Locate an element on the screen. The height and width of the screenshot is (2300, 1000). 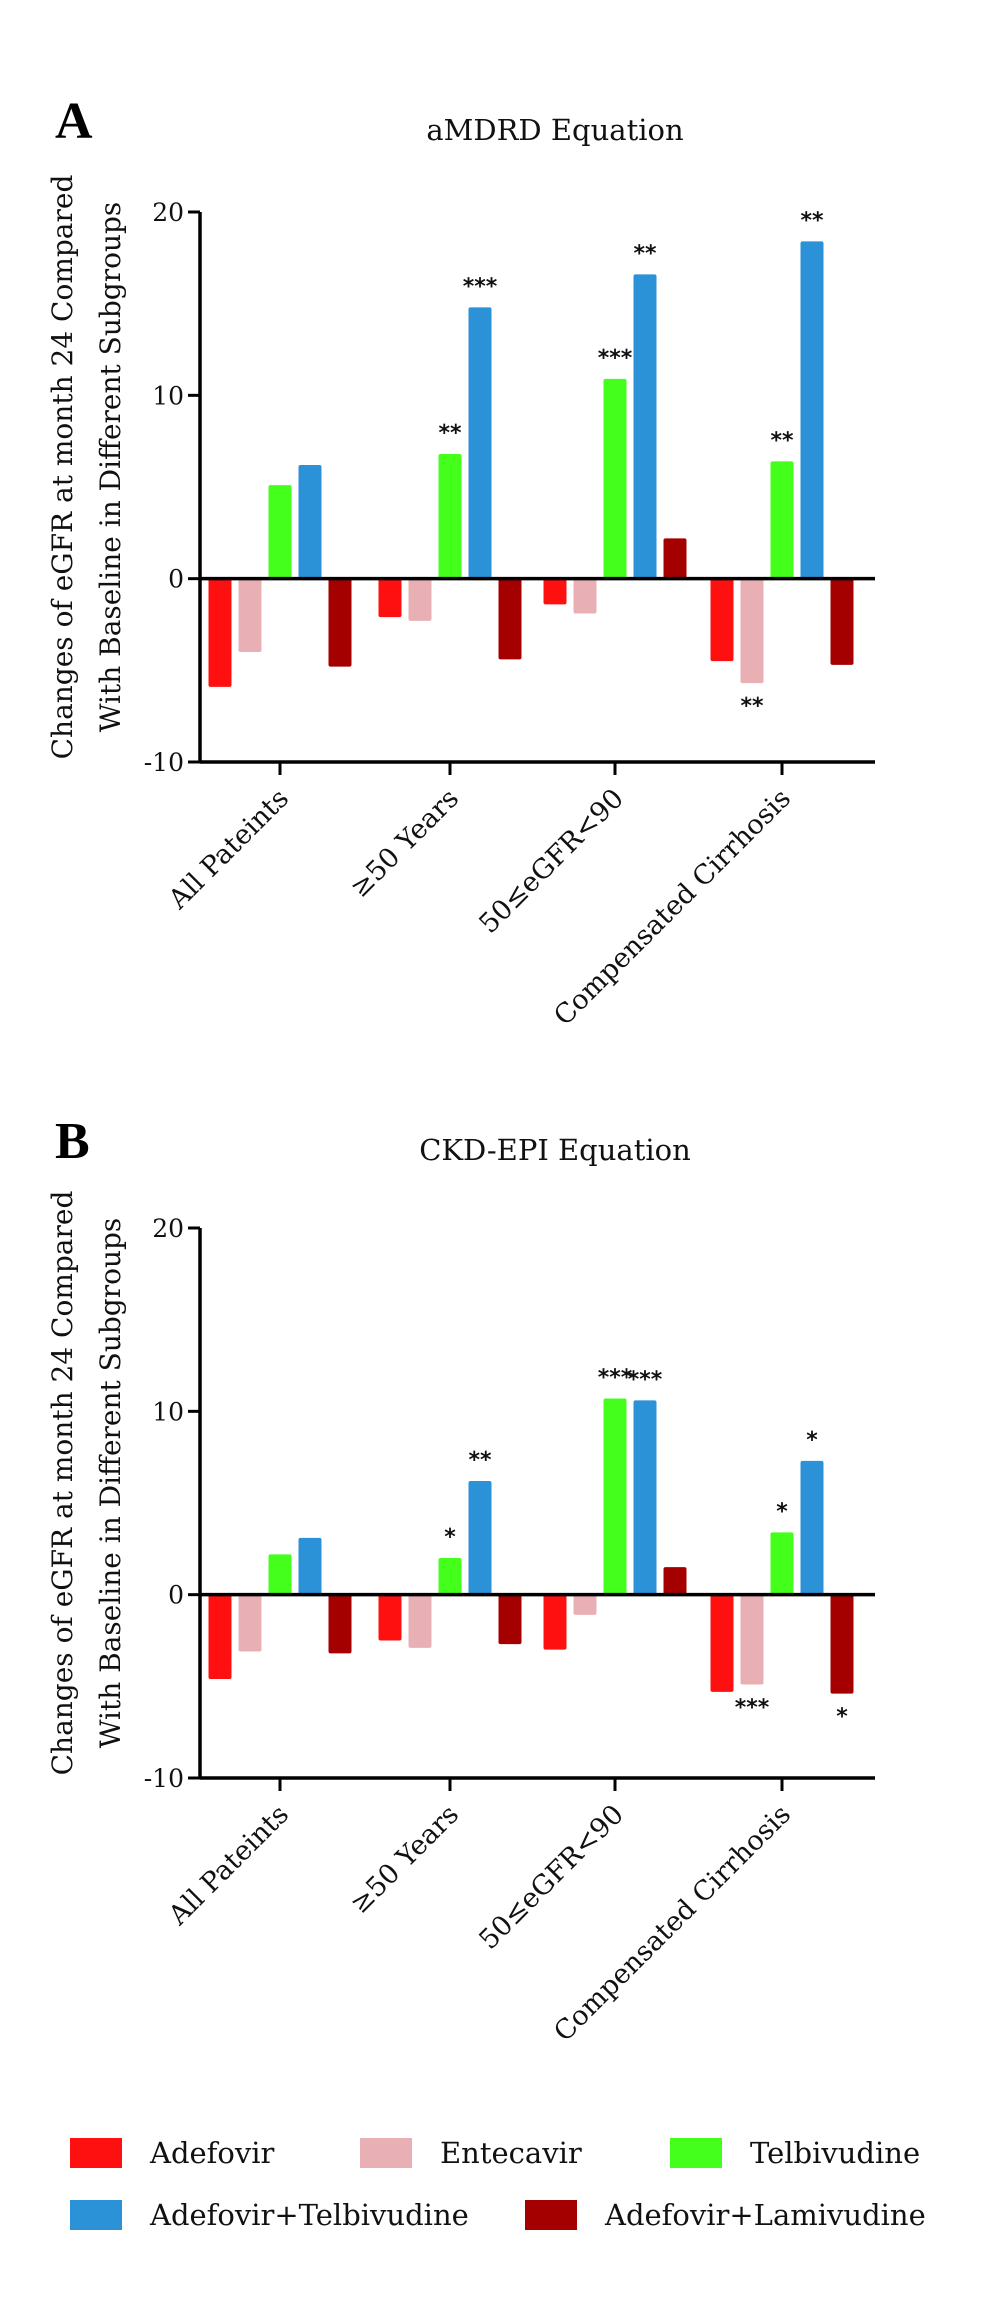
panel-letter: B is located at coordinates (72, 1141).